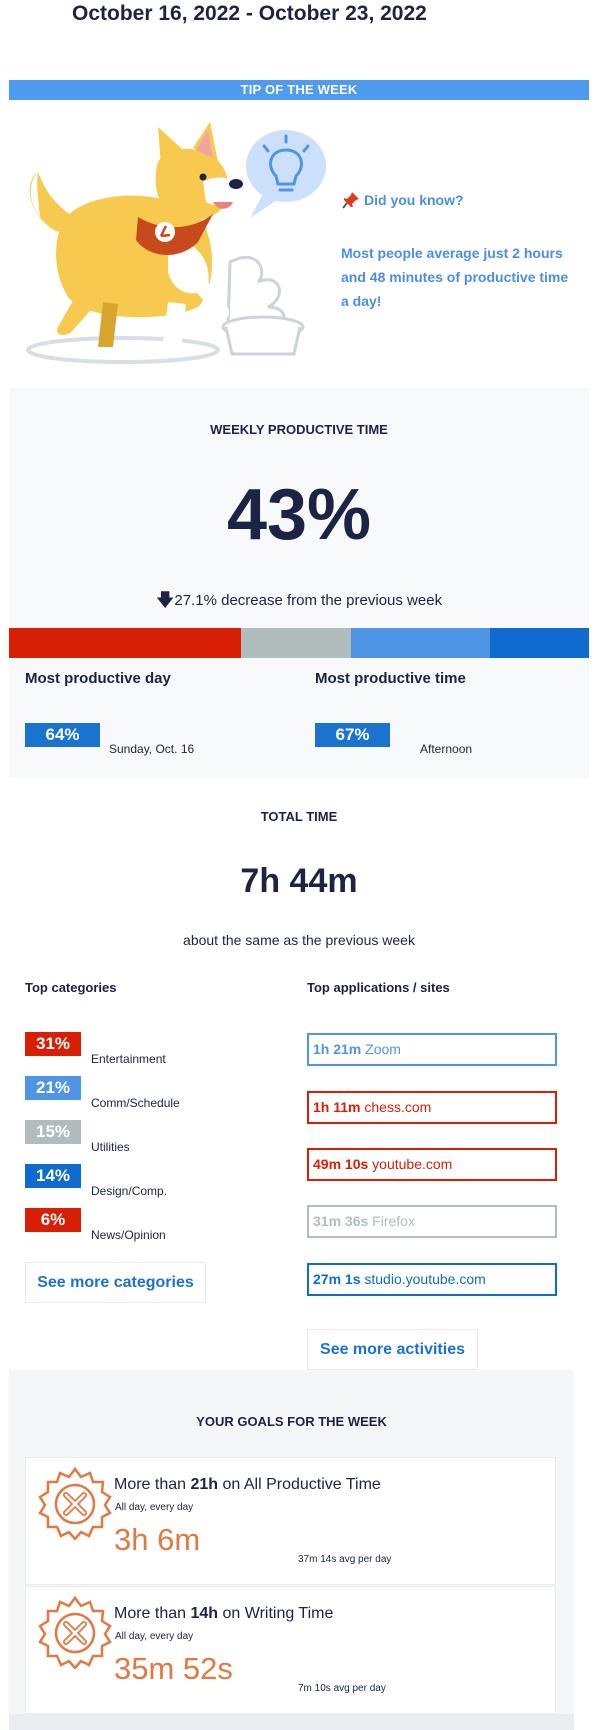  Describe the element at coordinates (276, 1613) in the screenshot. I see `goal-suffix: on Writing Time` at that location.